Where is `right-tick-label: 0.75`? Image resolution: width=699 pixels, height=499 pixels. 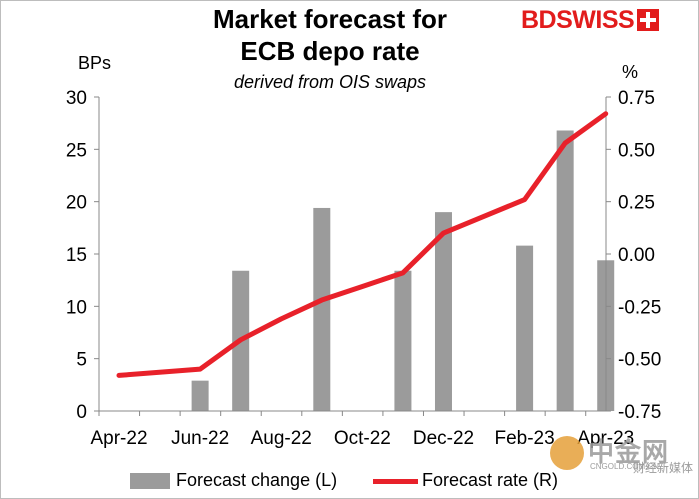
right-tick-label: 0.75 is located at coordinates (636, 98).